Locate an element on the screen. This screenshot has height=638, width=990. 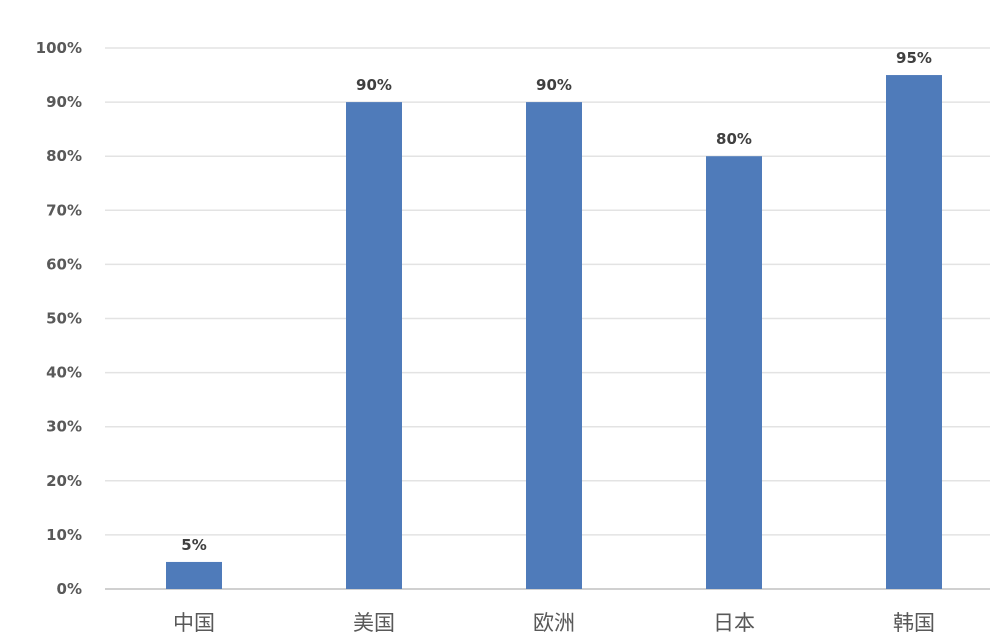
y-tick-label: 40% is located at coordinates (64, 373).